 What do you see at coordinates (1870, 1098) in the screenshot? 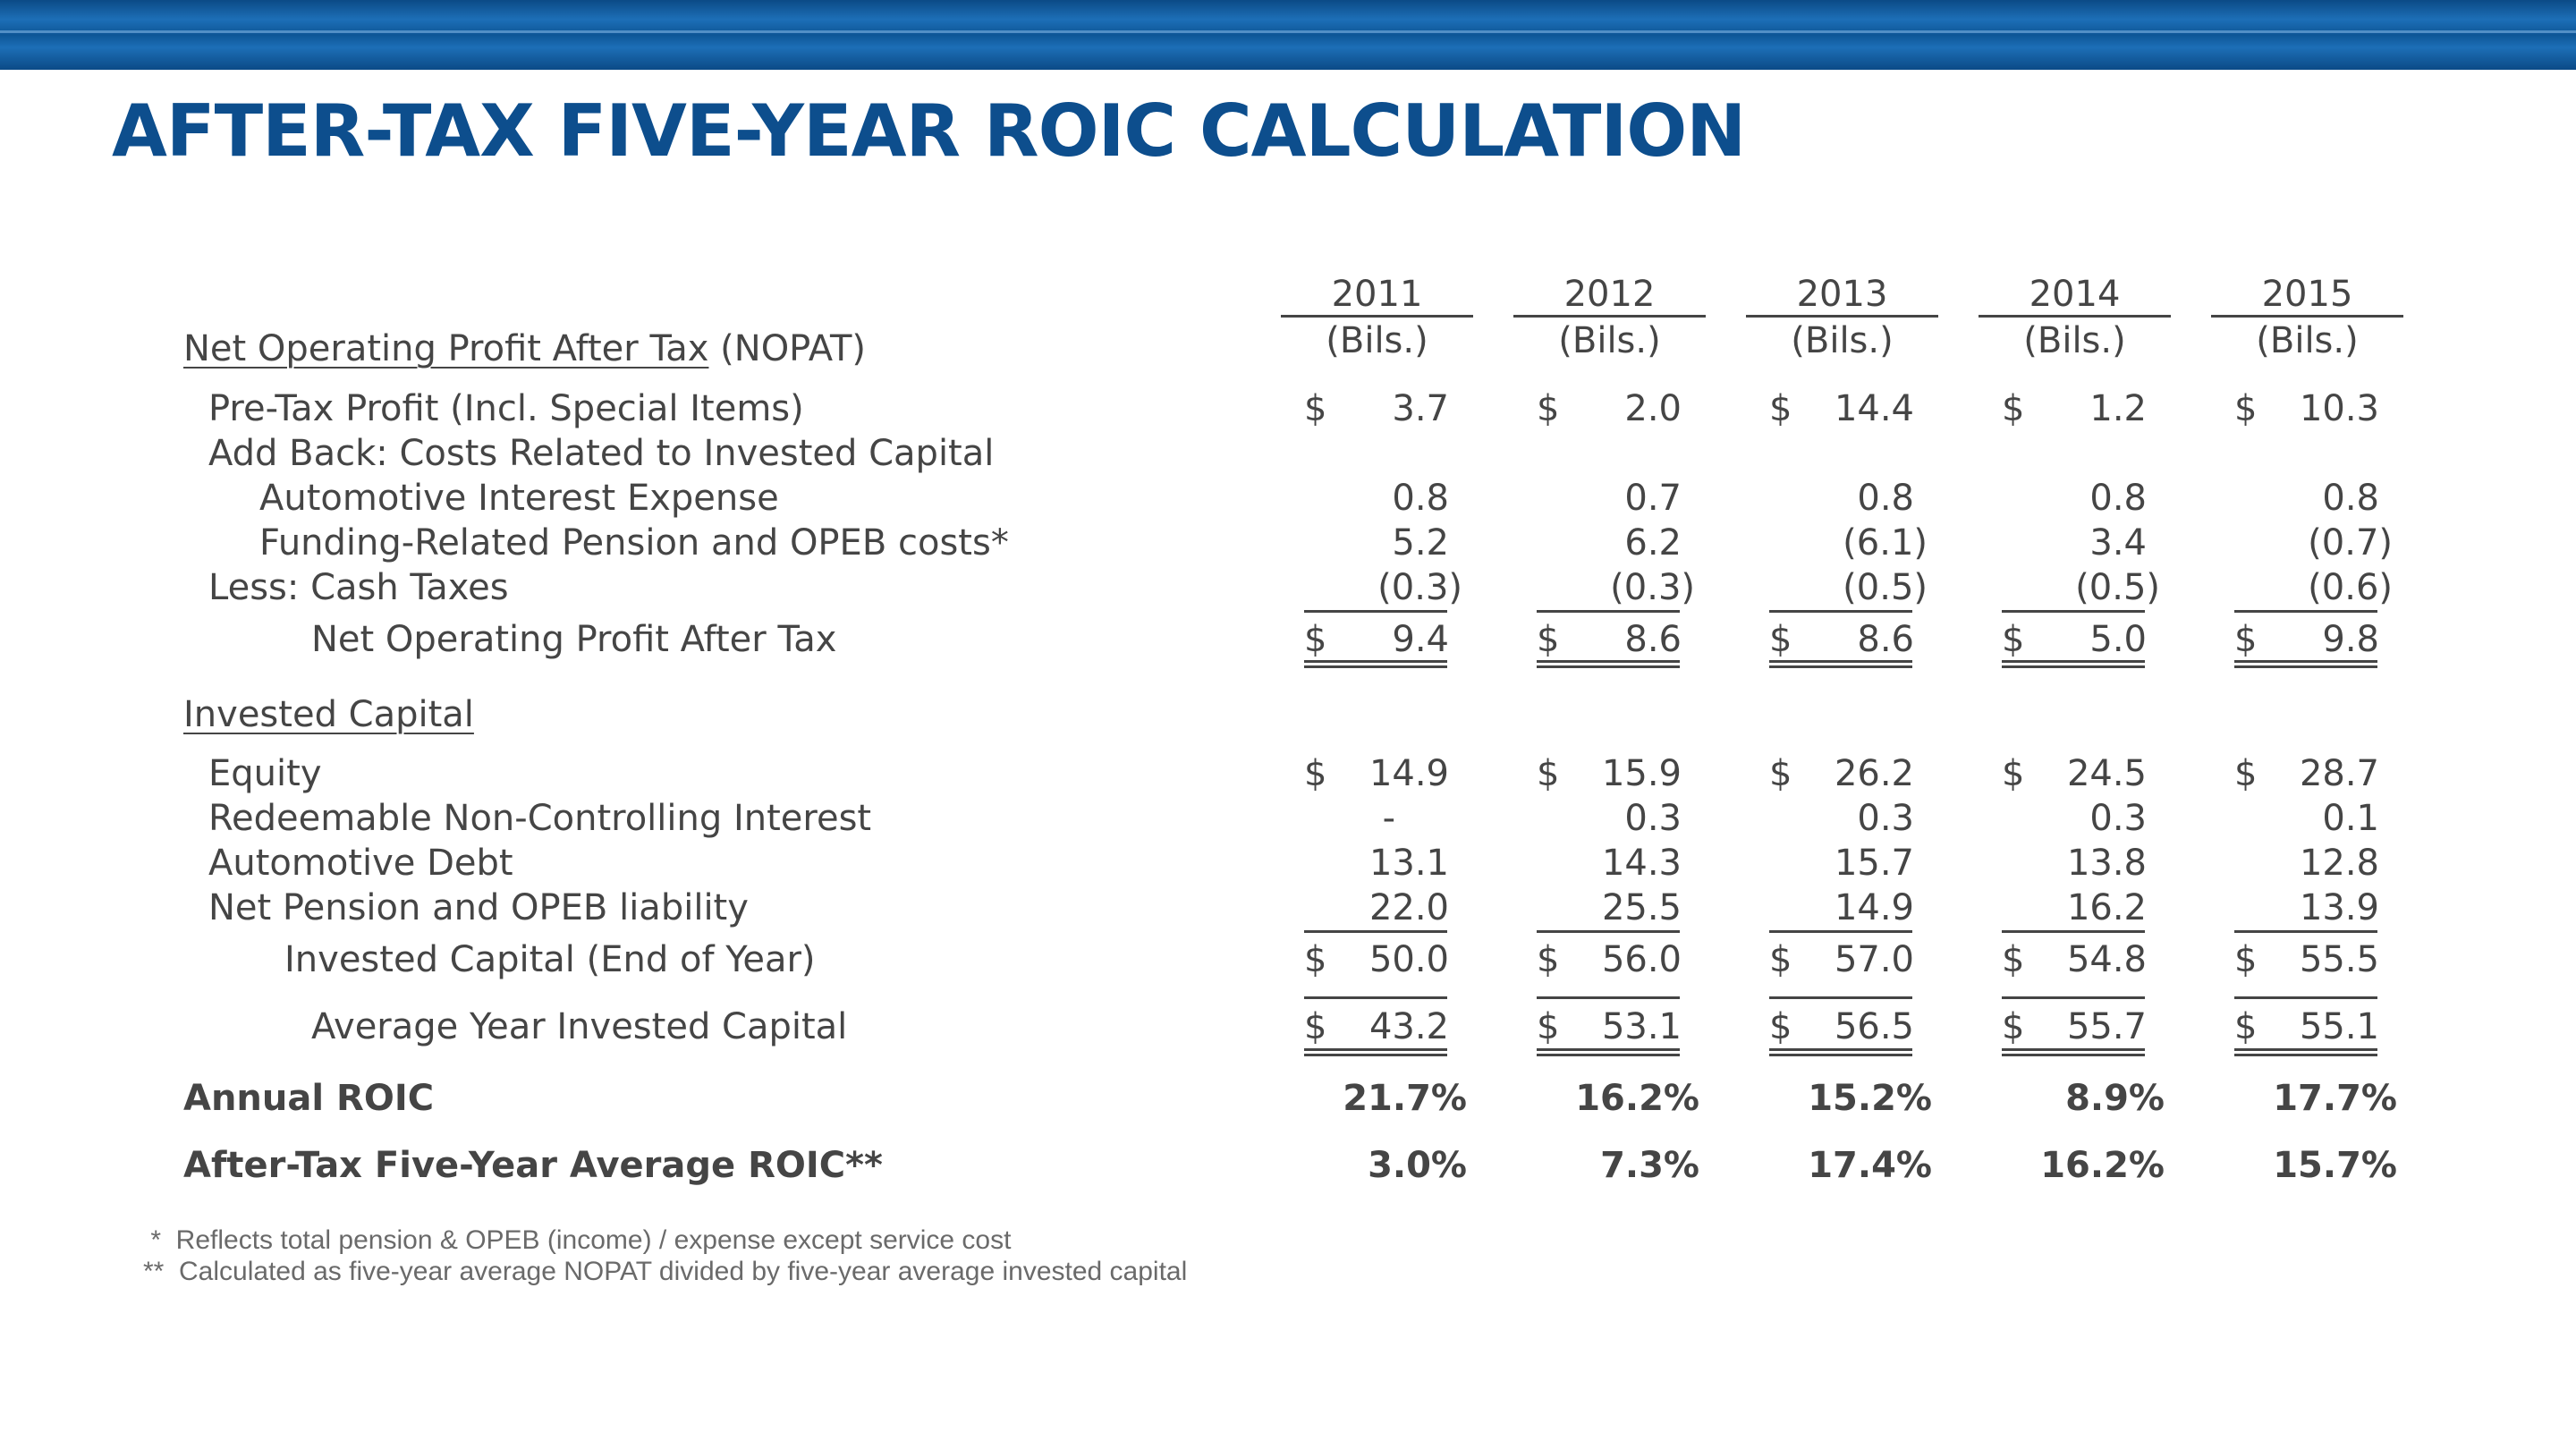
I see `cell-roic: 15.2%` at bounding box center [1870, 1098].